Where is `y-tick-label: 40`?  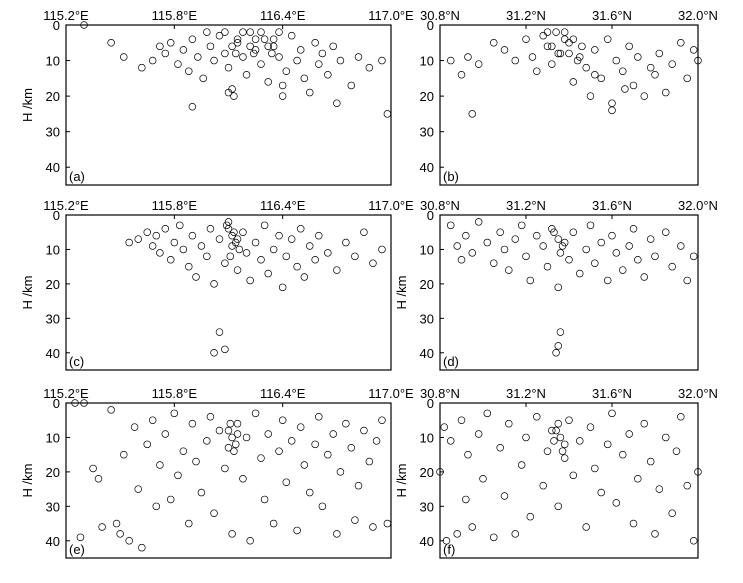 y-tick-label: 40 is located at coordinates (53, 541).